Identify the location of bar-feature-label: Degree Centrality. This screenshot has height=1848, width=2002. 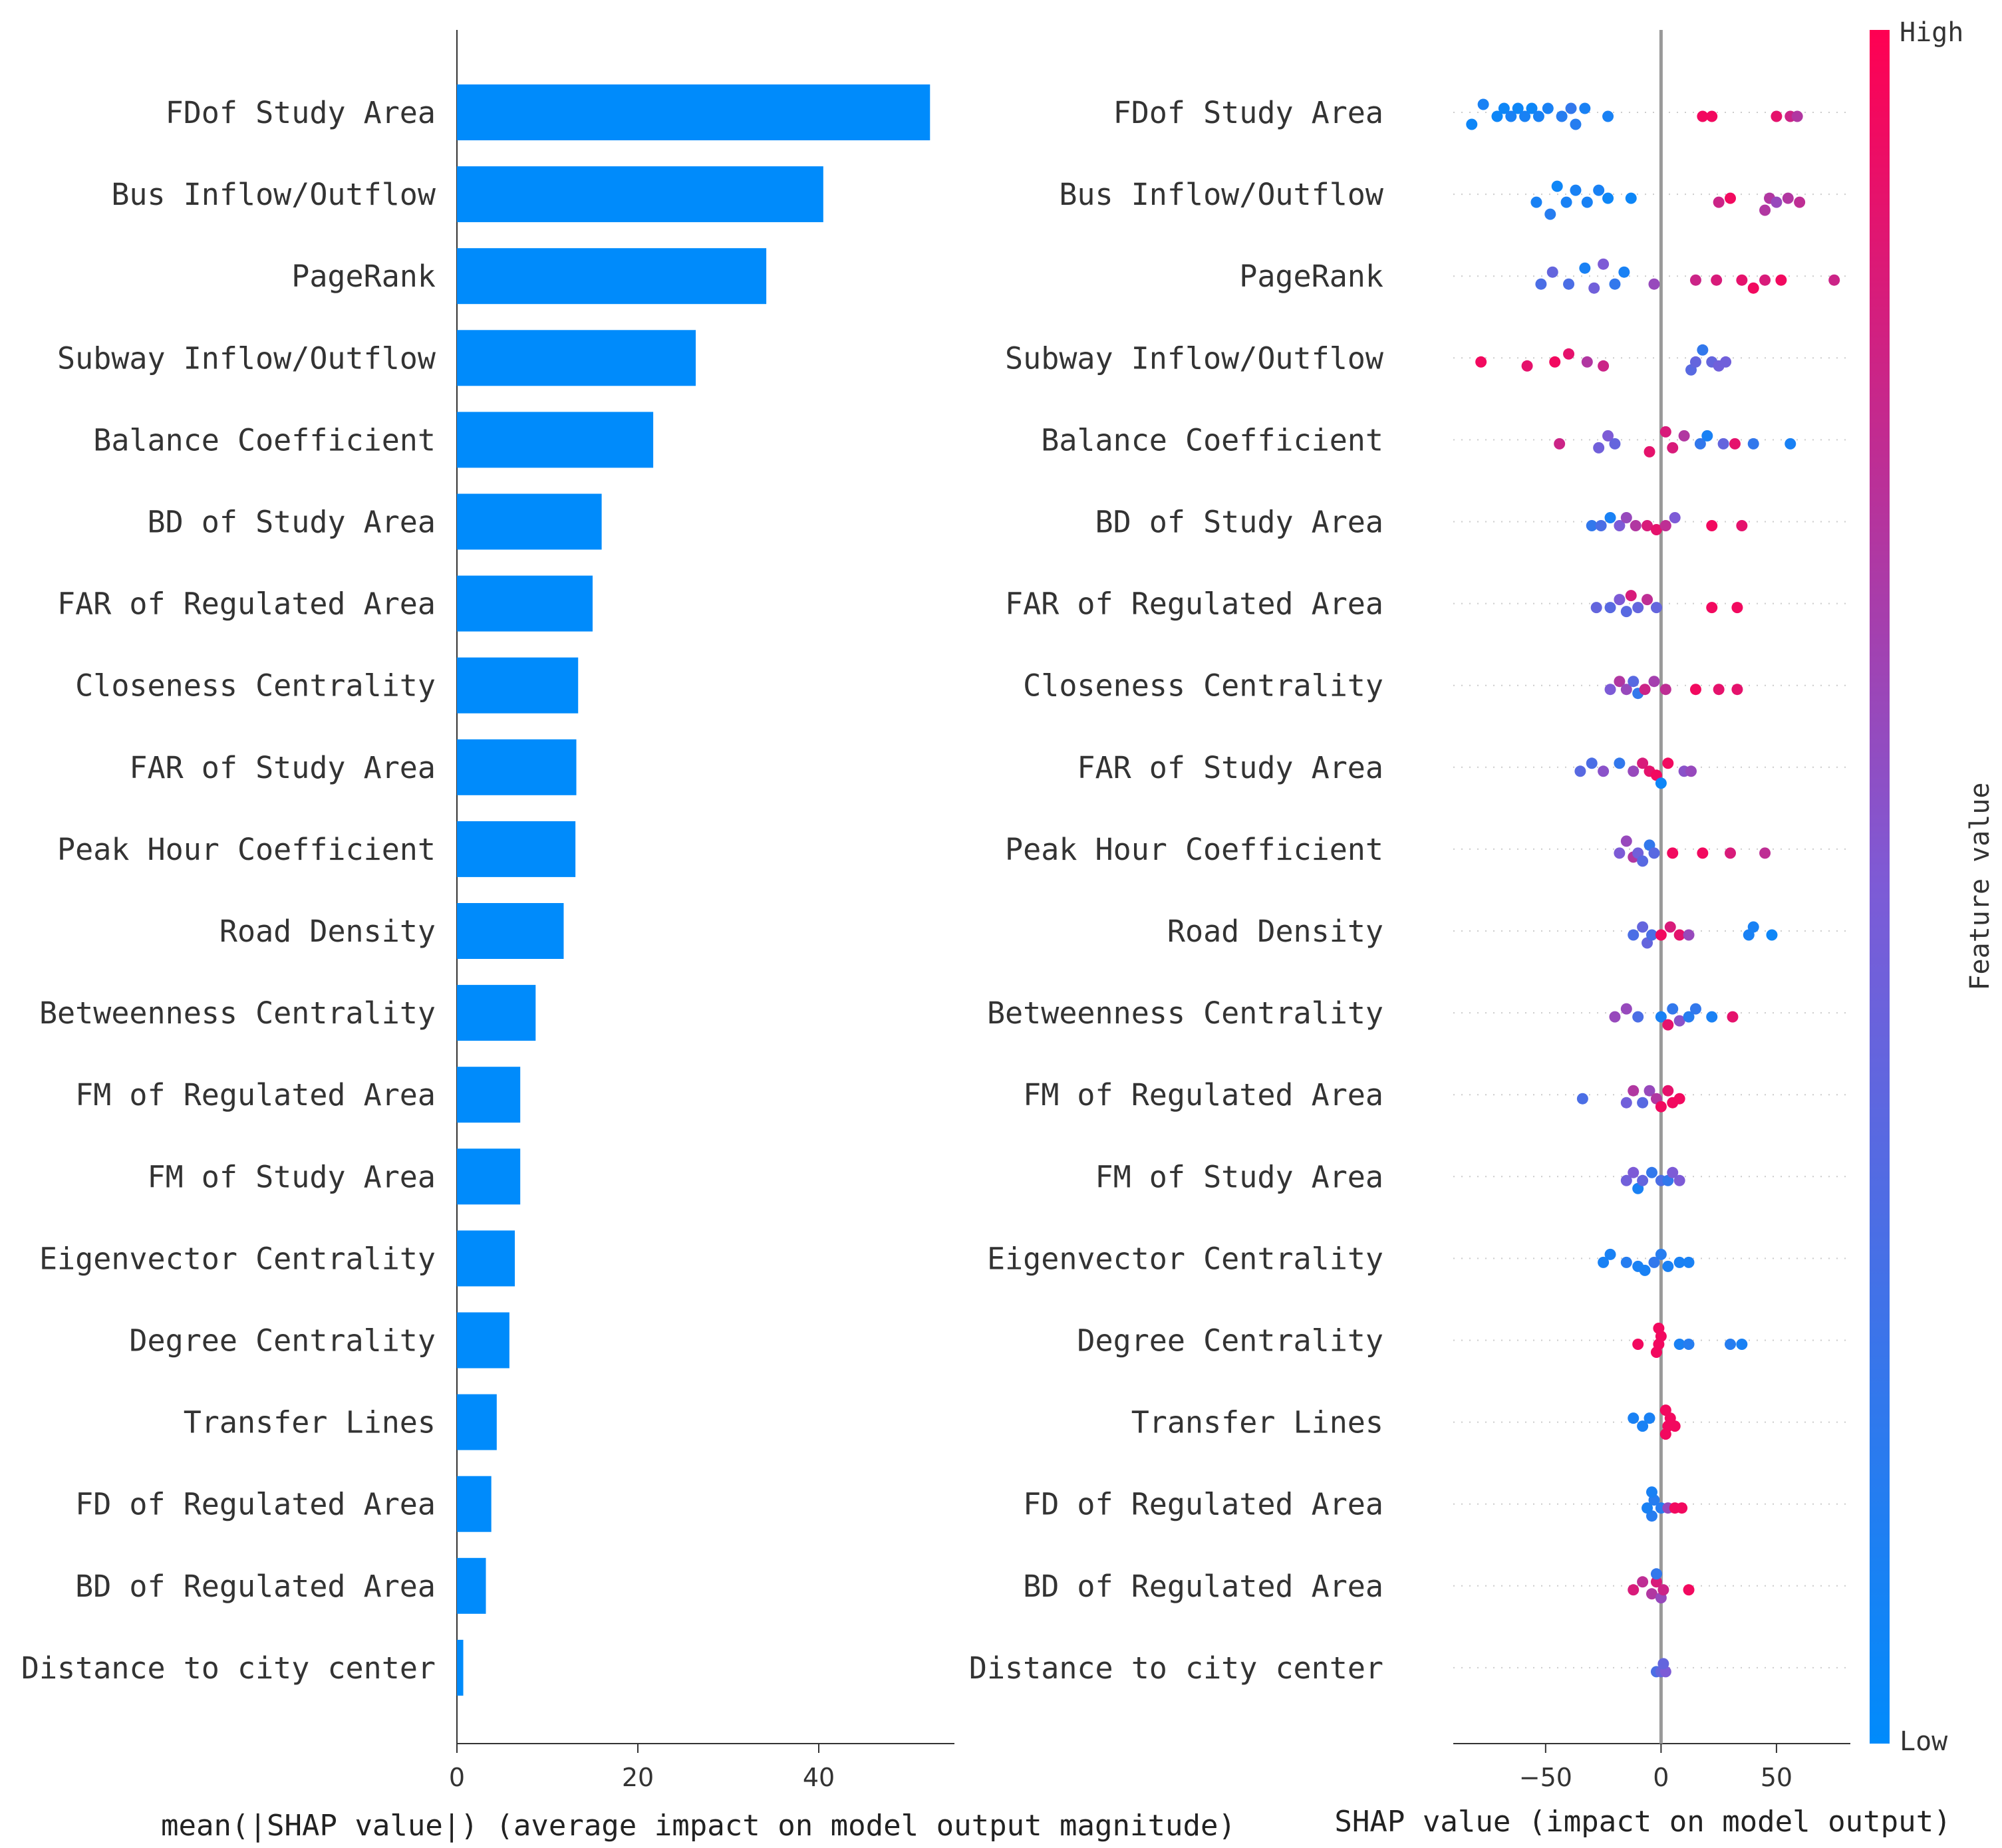
(282, 1341).